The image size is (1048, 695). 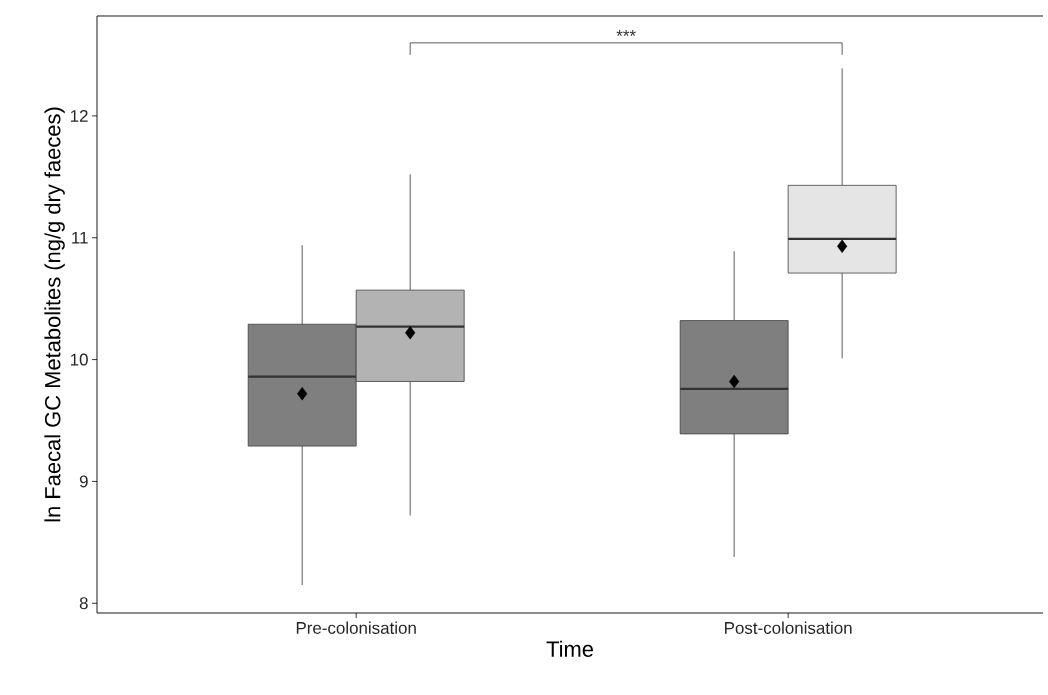 I want to click on y-tick-label: 12, so click(x=79, y=115).